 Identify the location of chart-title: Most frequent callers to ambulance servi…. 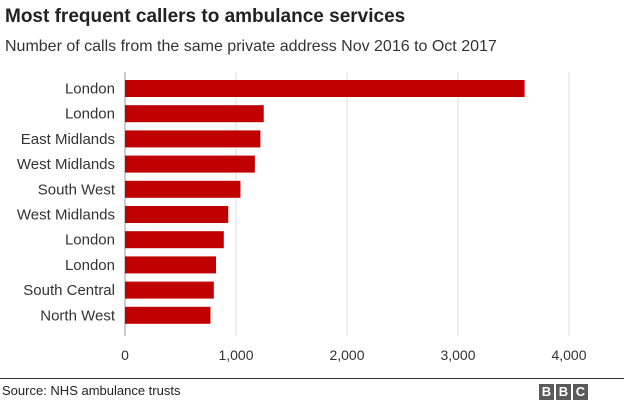
(205, 16).